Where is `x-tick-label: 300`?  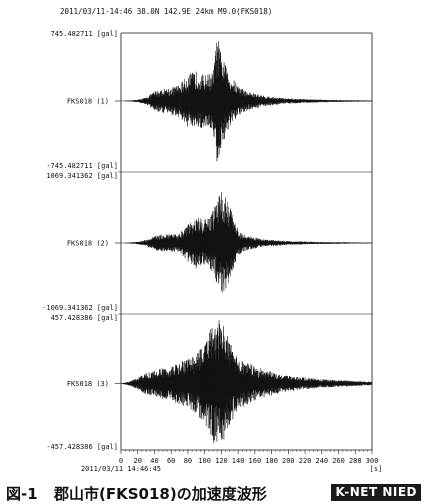 x-tick-label: 300 is located at coordinates (372, 461).